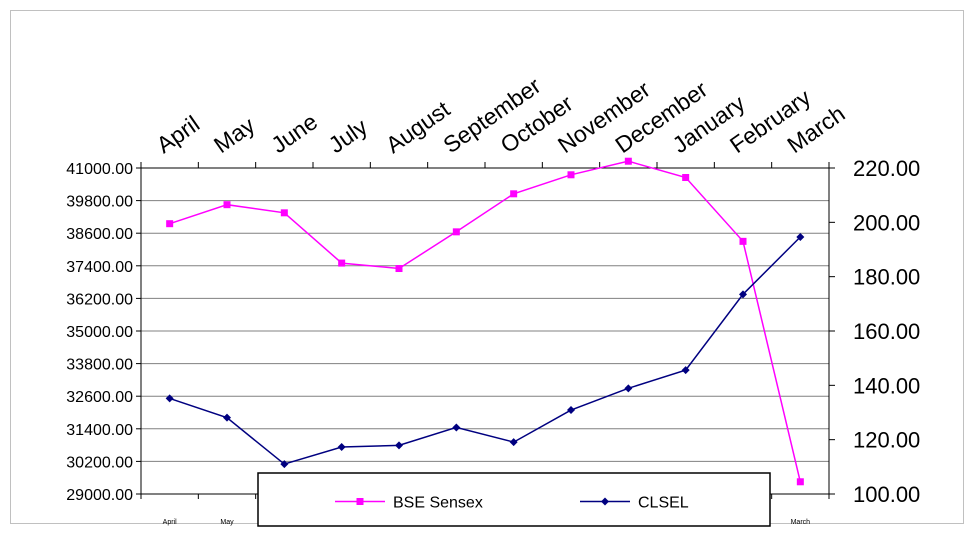 This screenshot has width=974, height=539. What do you see at coordinates (99, 267) in the screenshot?
I see `left-tick-label: 37400.00` at bounding box center [99, 267].